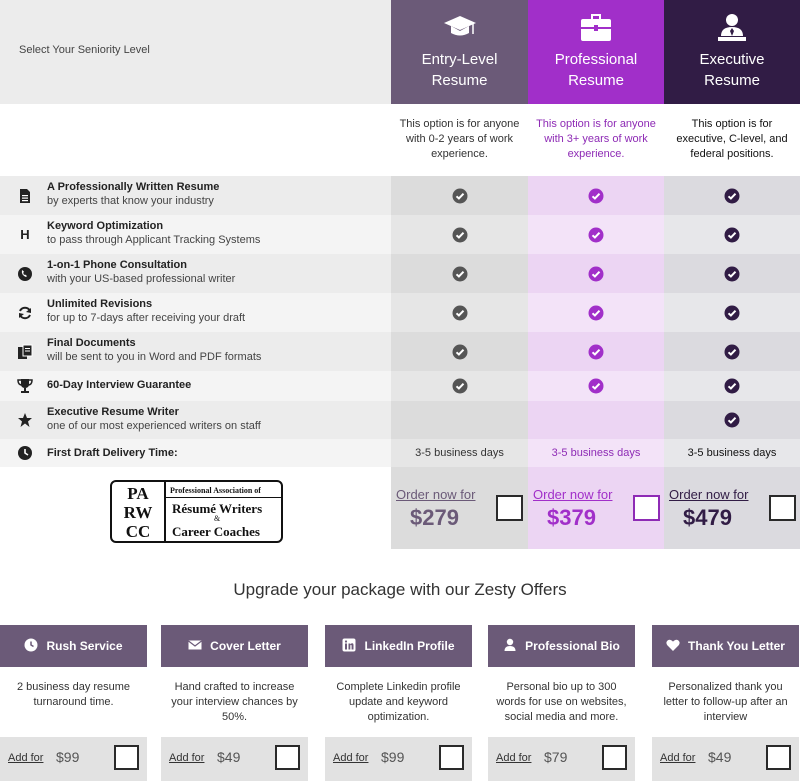 This screenshot has width=800, height=781. Describe the element at coordinates (73, 694) in the screenshot. I see `addon-description: 2 business day resume turnaround time.` at that location.